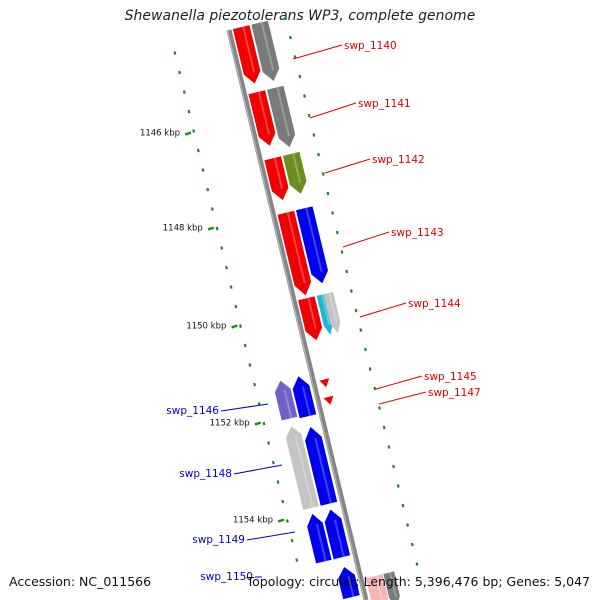 The height and width of the screenshot is (600, 600). I want to click on gene-arrow-gray-1-shade, so click(267, 46).